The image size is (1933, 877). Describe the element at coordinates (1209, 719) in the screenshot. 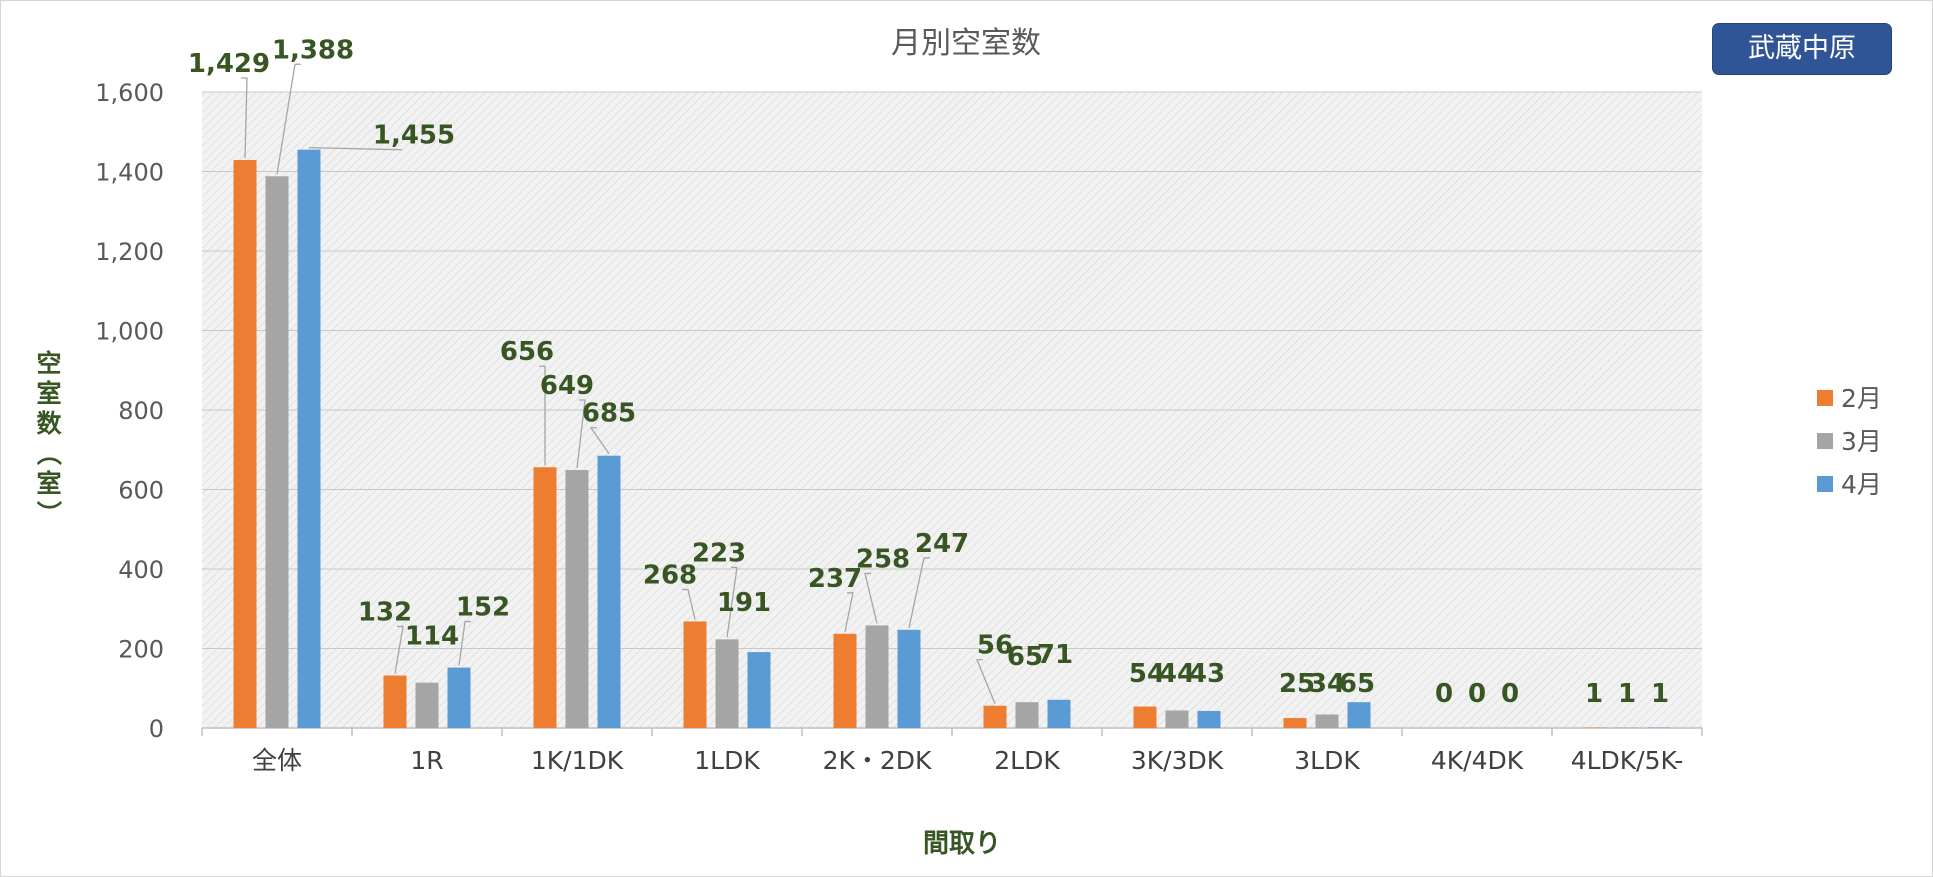

I see `bar-4月-3K/3DK` at that location.